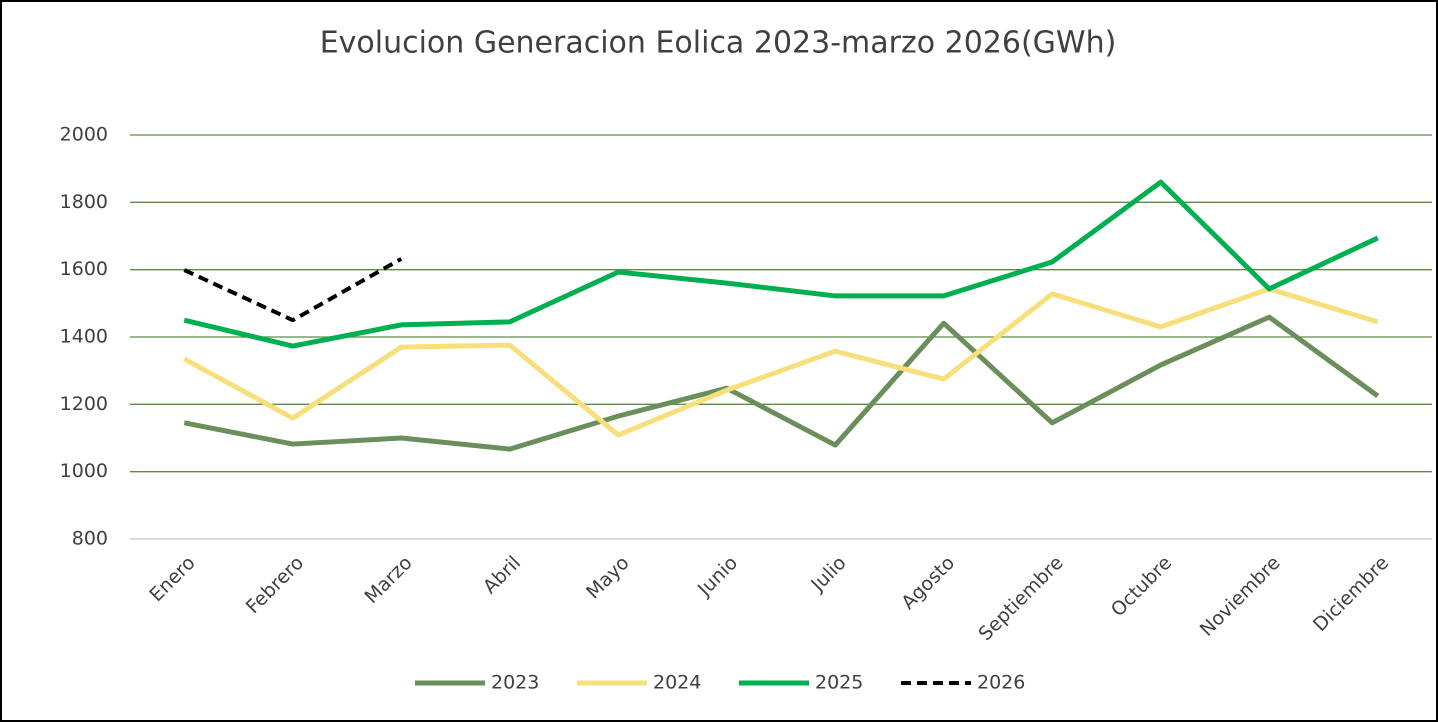  What do you see at coordinates (84, 471) in the screenshot?
I see `y-tick-label: 1000` at bounding box center [84, 471].